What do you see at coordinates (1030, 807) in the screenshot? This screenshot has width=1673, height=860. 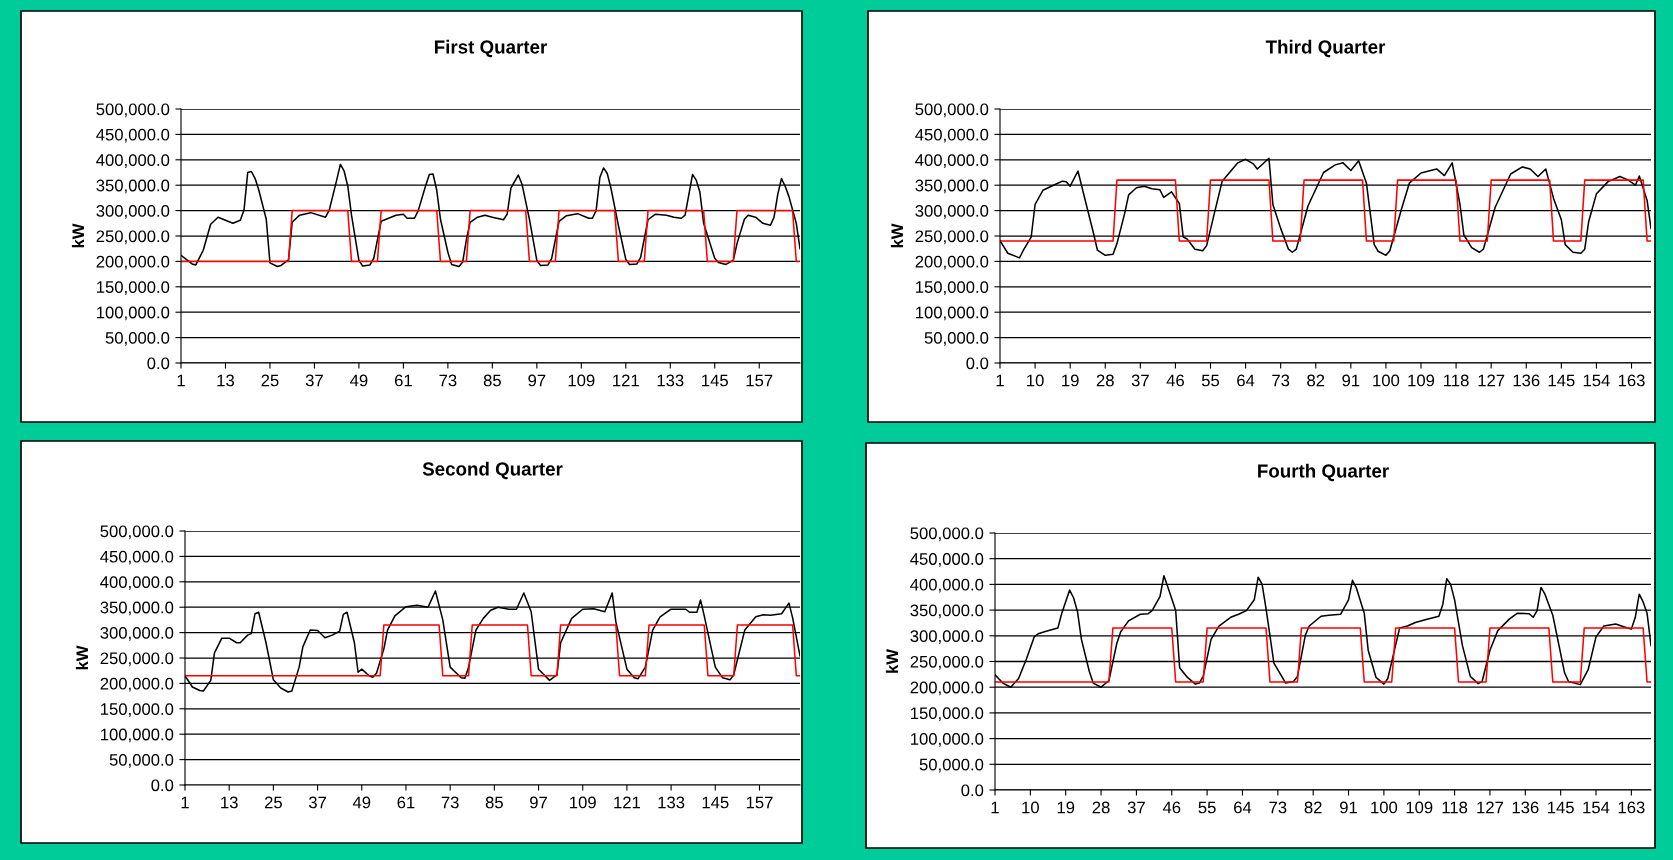 I see `x-tick-label: 10` at bounding box center [1030, 807].